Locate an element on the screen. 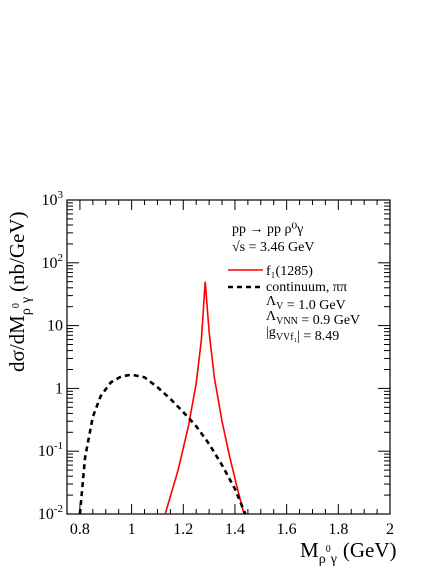 This screenshot has width=442, height=571. series-line-f1 is located at coordinates (204, 398).